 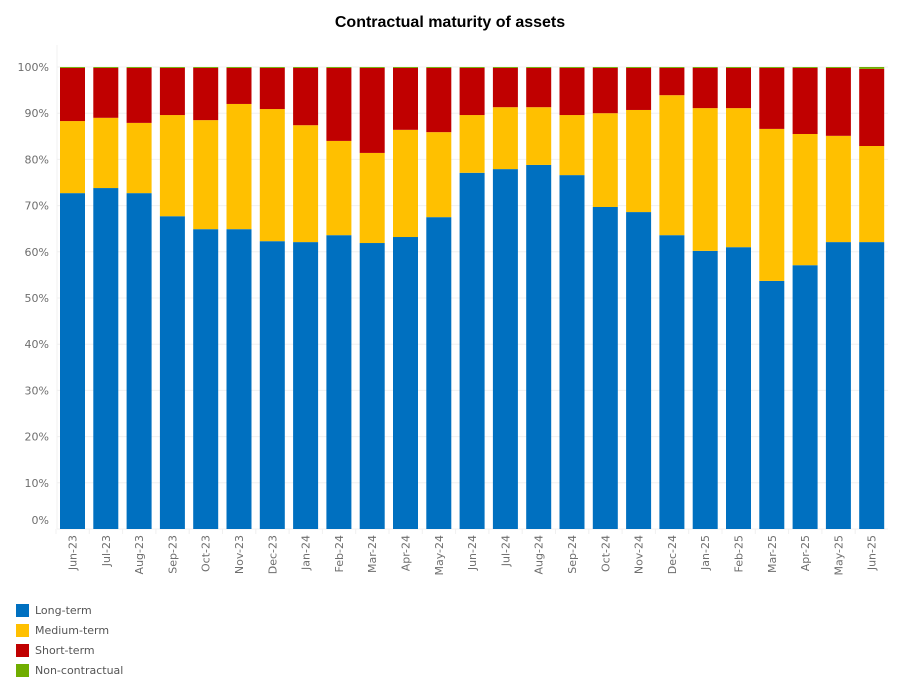 I want to click on legend-item: Long-term, so click(x=69, y=610).